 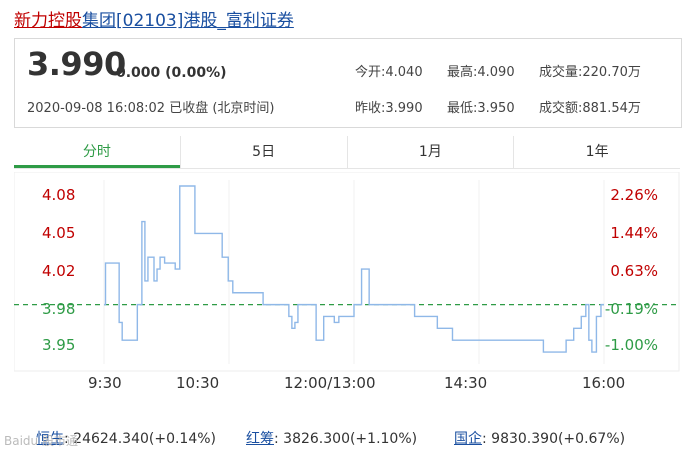 I want to click on y-left-label: 3.98, so click(x=59, y=309).